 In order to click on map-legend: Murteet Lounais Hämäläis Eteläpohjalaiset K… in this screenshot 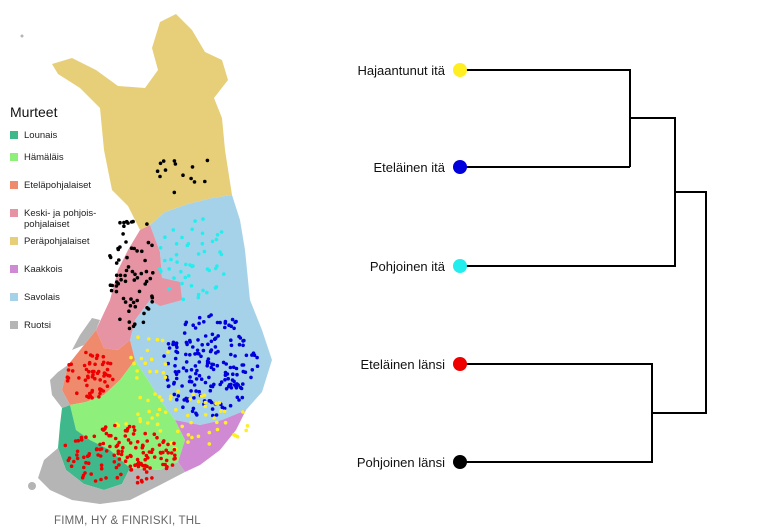, I will do `click(53, 217)`.